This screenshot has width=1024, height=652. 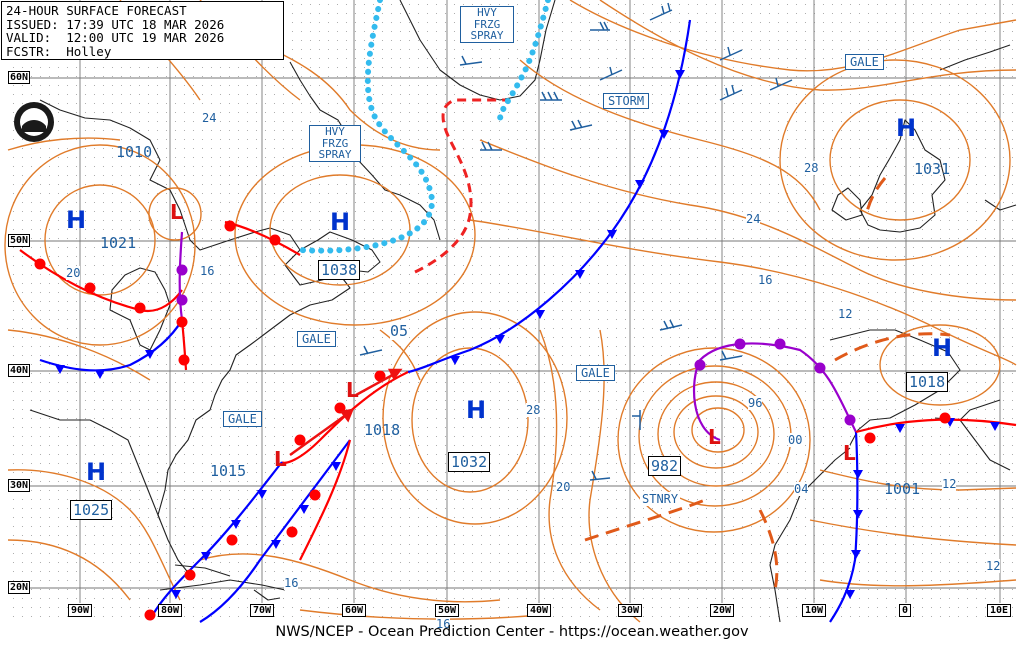 I want to click on low-pressure-value: 1018, so click(x=382, y=430).